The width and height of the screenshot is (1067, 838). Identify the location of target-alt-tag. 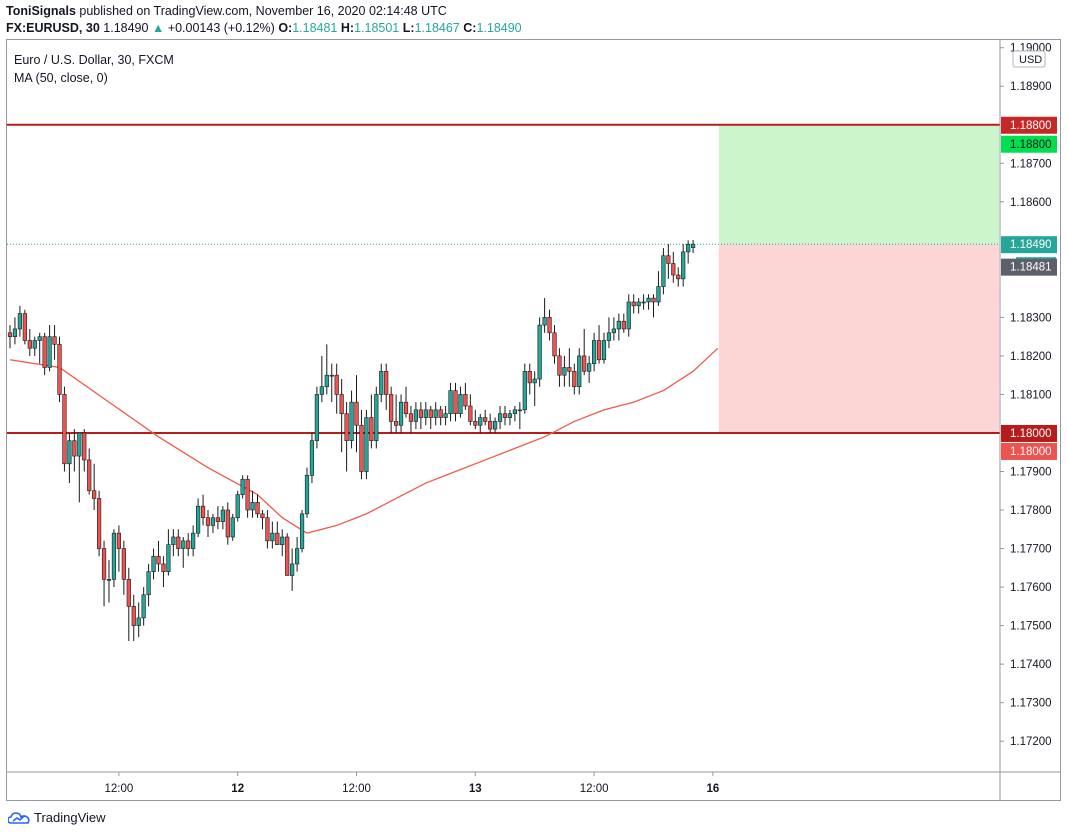
(1029, 144).